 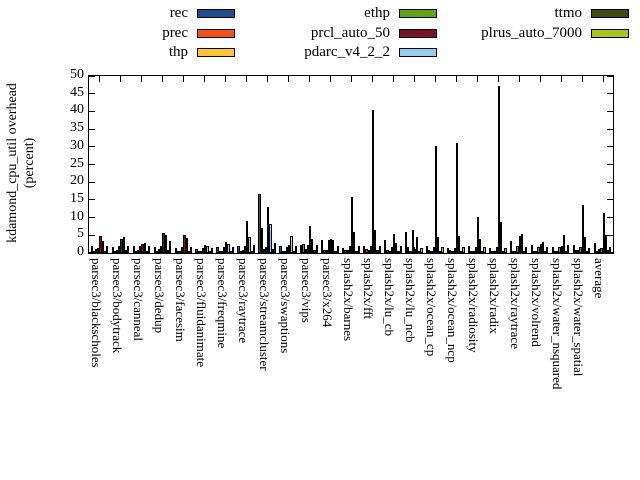 What do you see at coordinates (243, 301) in the screenshot?
I see `x-category-label: parsec3/raytrace` at bounding box center [243, 301].